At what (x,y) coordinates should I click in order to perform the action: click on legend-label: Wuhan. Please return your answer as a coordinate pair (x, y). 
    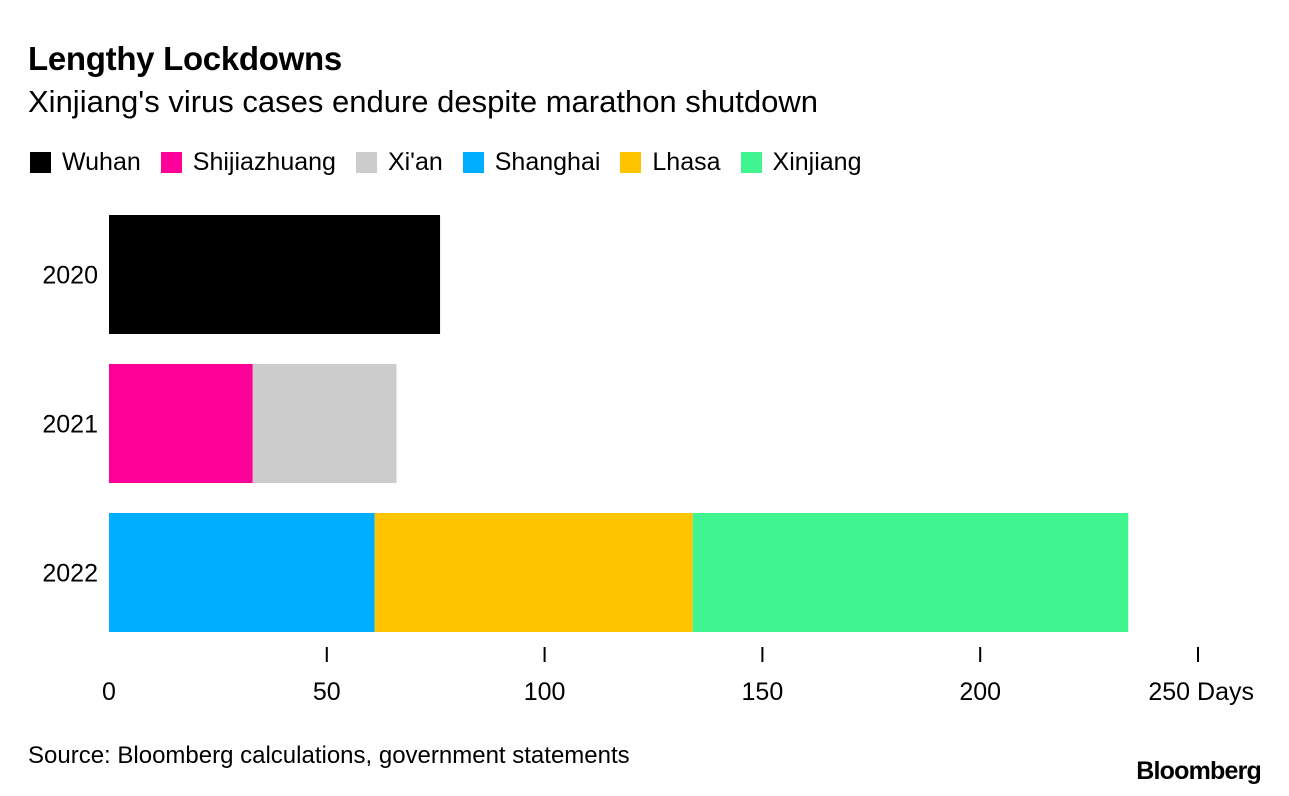
    Looking at the image, I should click on (101, 162).